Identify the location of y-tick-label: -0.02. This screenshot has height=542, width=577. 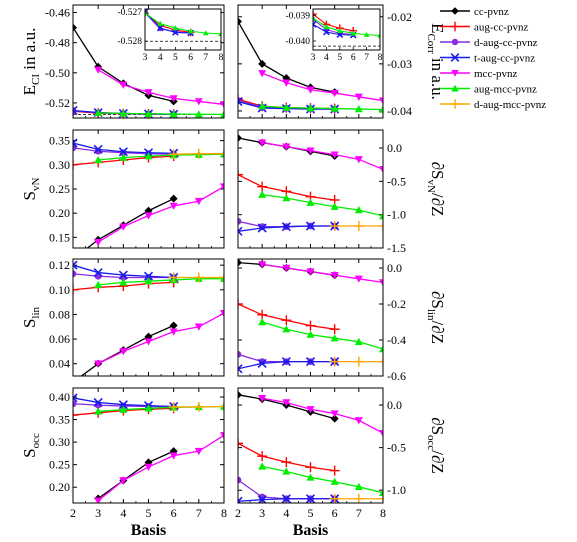
(399, 17).